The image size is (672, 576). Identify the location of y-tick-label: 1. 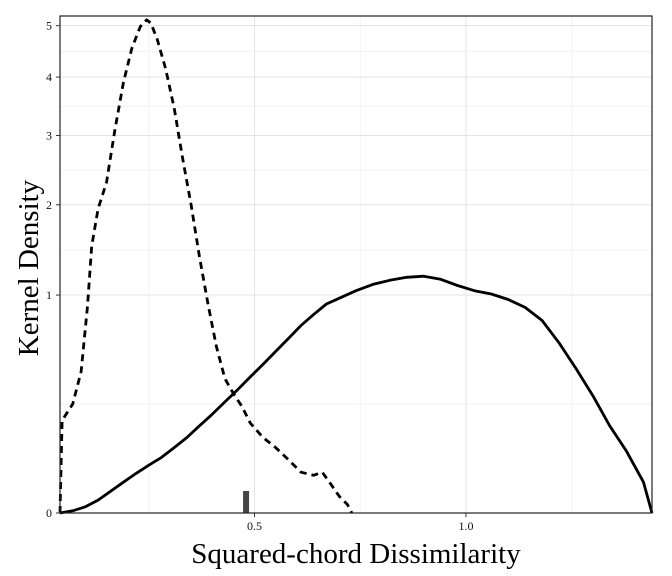
(49, 295).